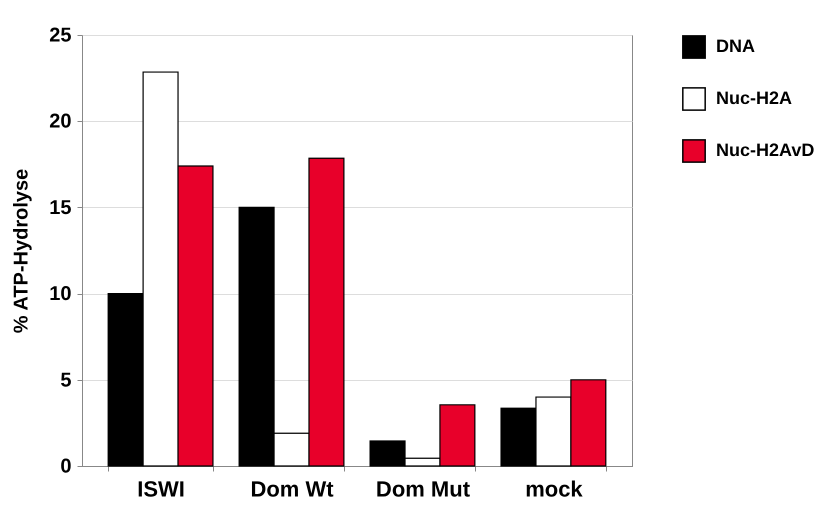 The width and height of the screenshot is (825, 511). What do you see at coordinates (765, 150) in the screenshot?
I see `legend-label: Nuc-H2AvD` at bounding box center [765, 150].